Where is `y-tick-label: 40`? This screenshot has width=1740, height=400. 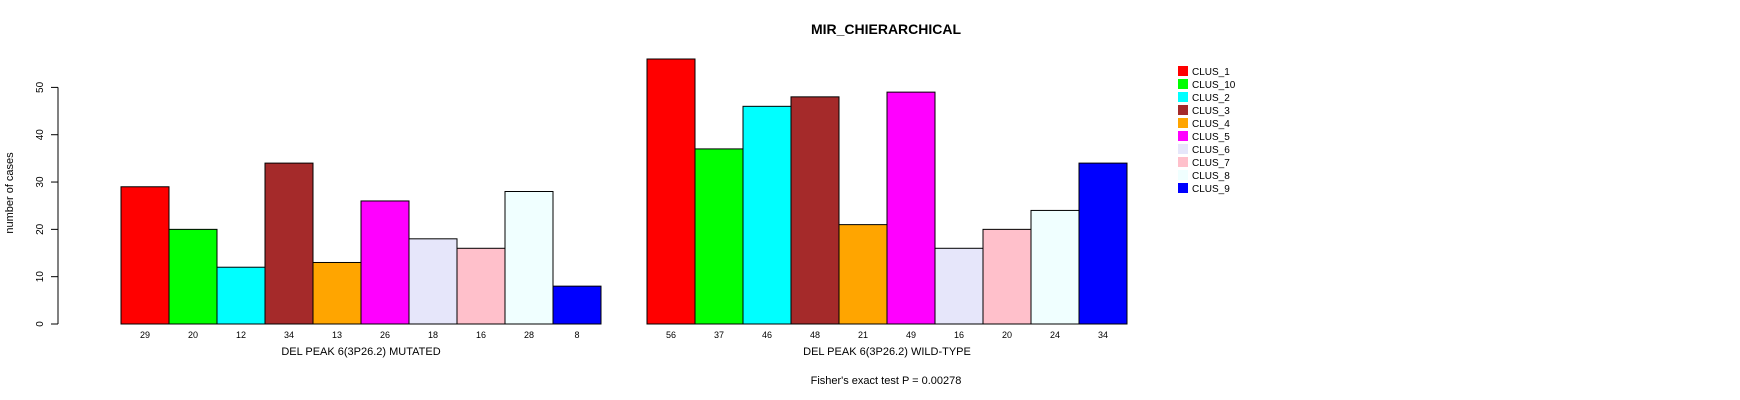
y-tick-label: 40 is located at coordinates (40, 135).